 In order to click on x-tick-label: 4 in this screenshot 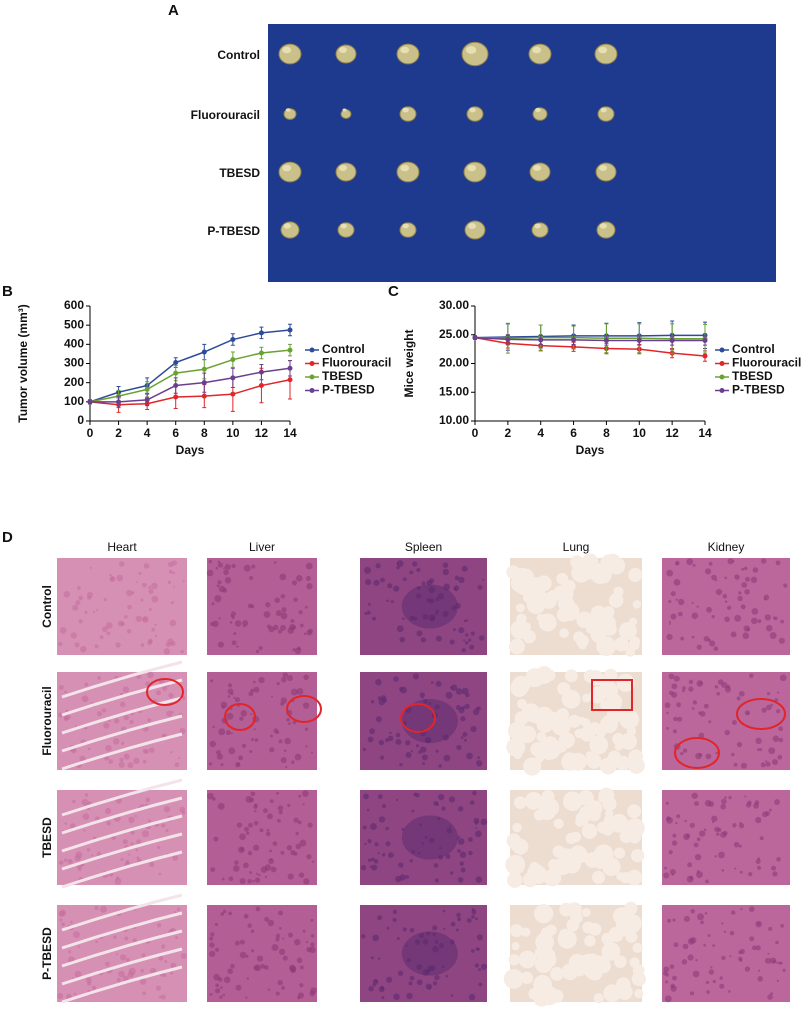, I will do `click(147, 433)`.